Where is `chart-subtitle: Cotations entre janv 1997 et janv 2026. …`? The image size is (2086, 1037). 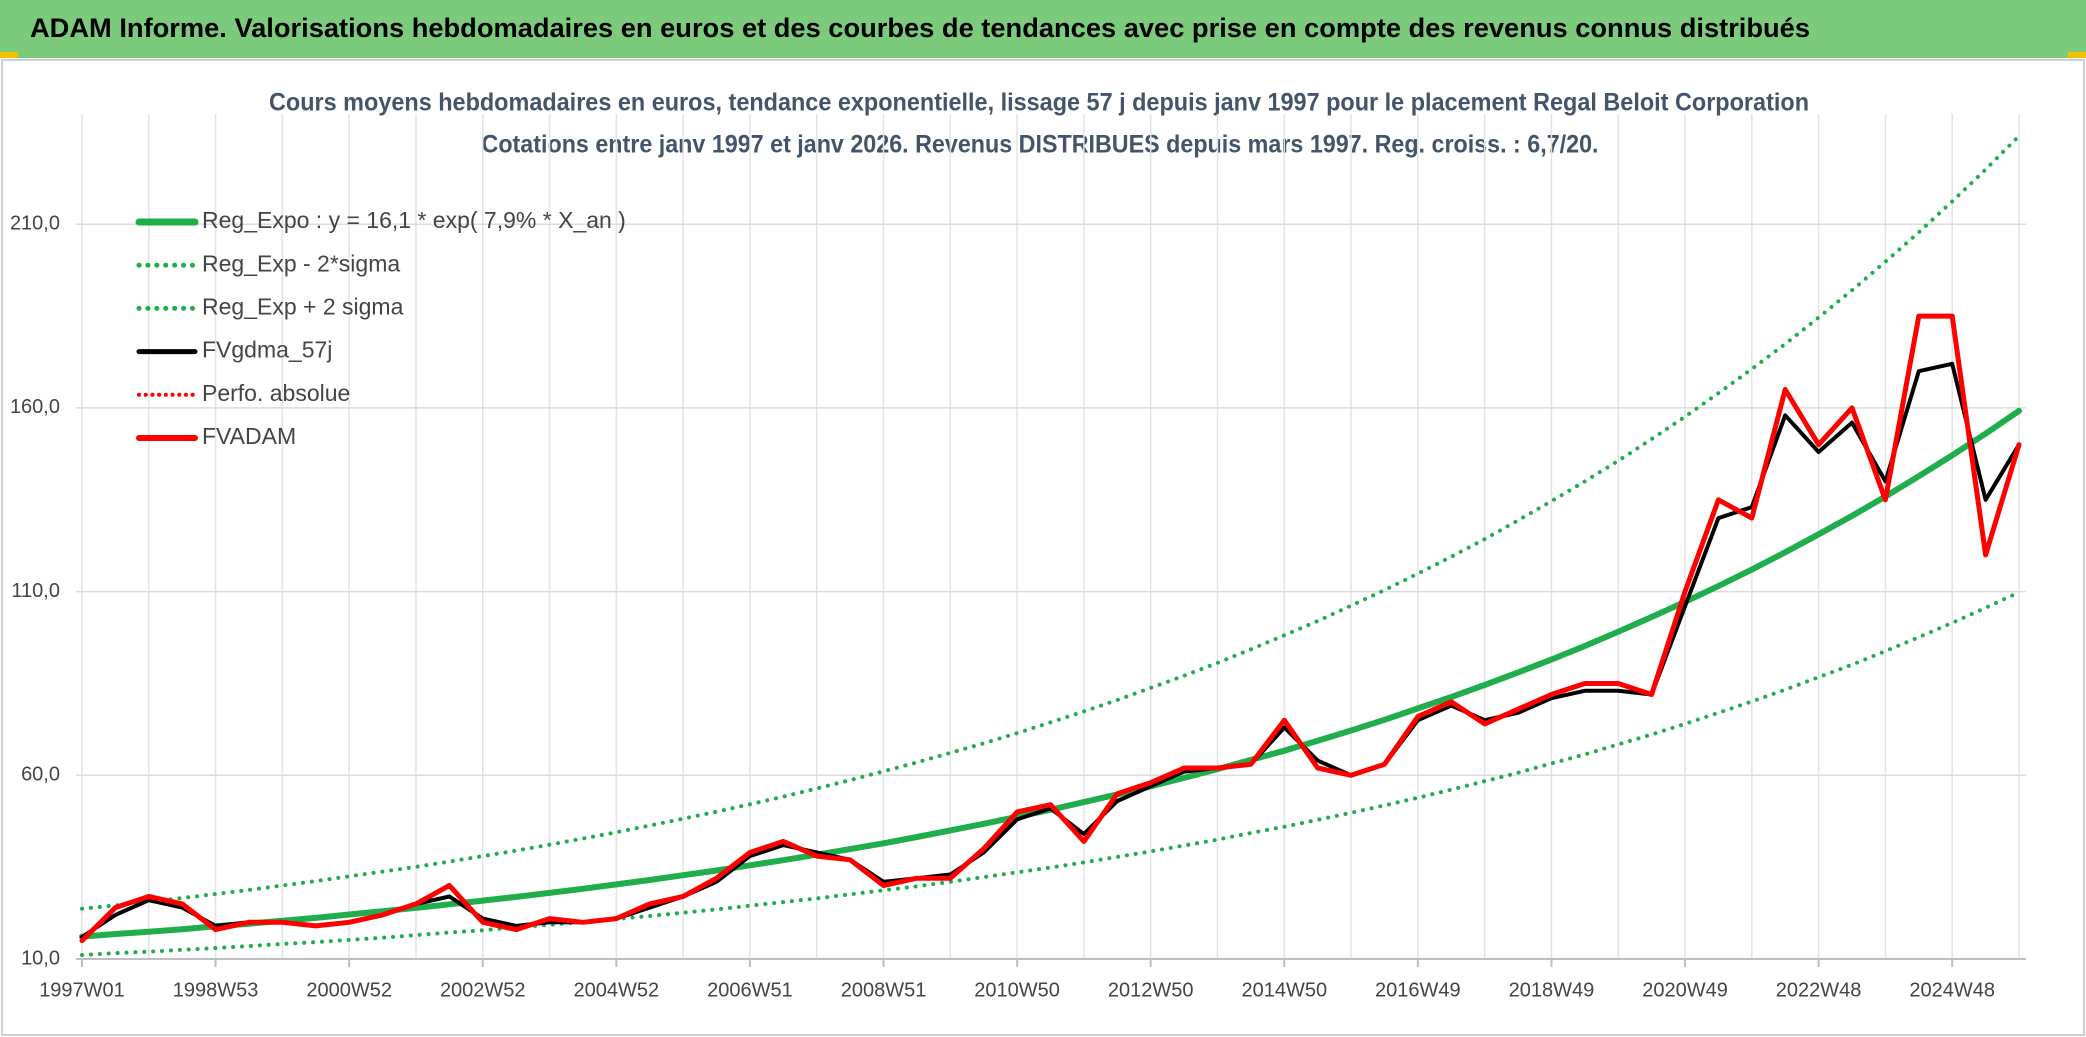 chart-subtitle: Cotations entre janv 1997 et janv 2026. … is located at coordinates (1040, 145).